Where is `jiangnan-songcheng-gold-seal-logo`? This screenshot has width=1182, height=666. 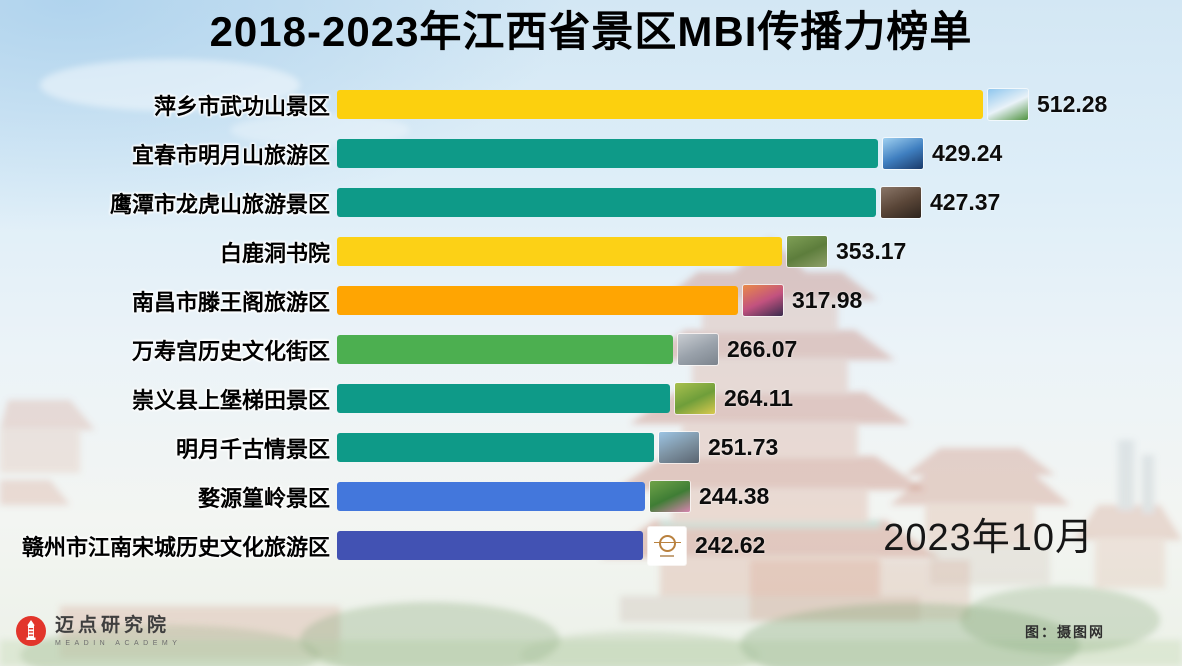
jiangnan-songcheng-gold-seal-logo is located at coordinates (667, 545).